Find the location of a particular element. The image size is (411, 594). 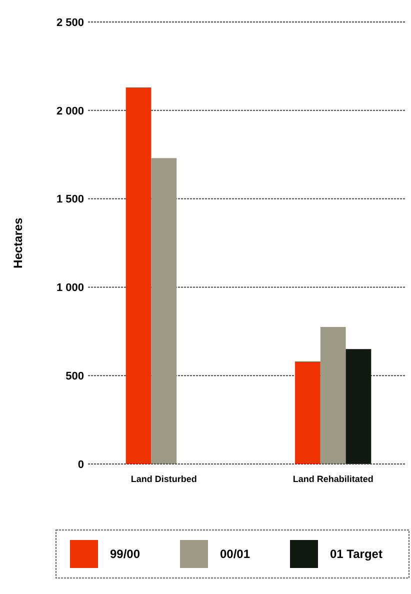

y-tick-label: 1 500 is located at coordinates (70, 200).